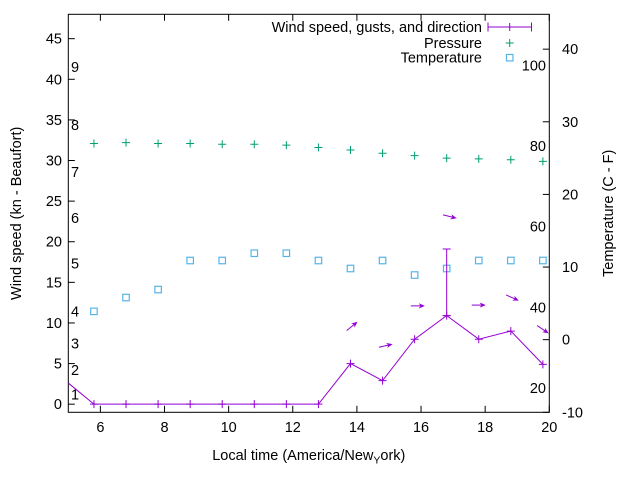 This screenshot has width=640, height=485. I want to click on legend-label: Temperature, so click(441, 59).